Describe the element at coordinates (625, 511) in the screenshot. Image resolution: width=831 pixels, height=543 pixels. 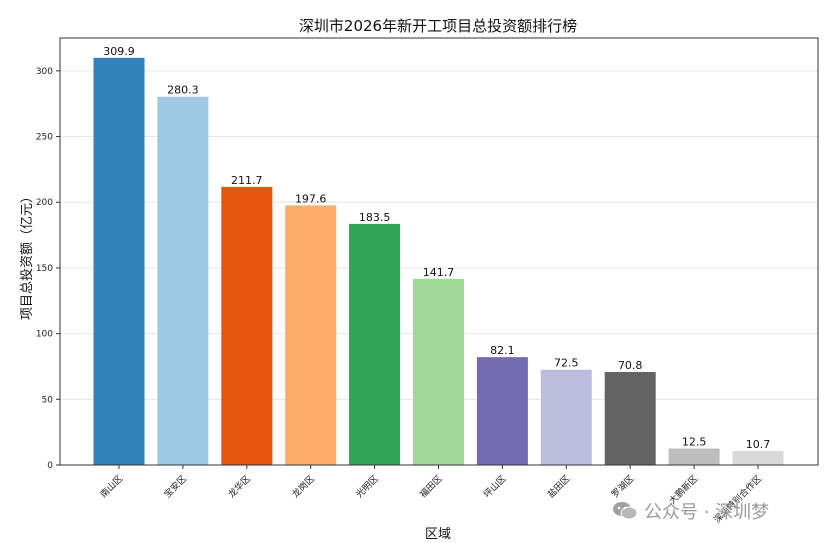
I see `wechat-icon` at that location.